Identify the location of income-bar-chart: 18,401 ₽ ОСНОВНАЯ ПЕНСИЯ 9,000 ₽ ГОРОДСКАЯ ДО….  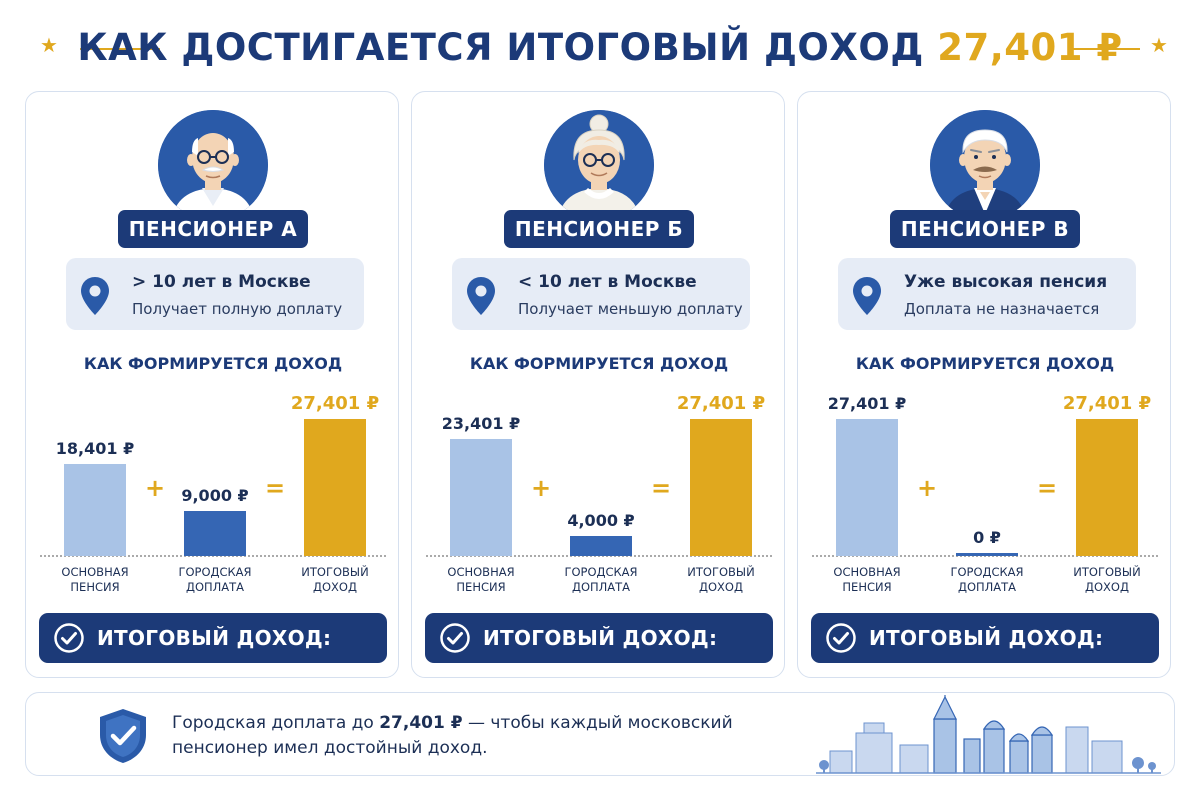
(213, 493).